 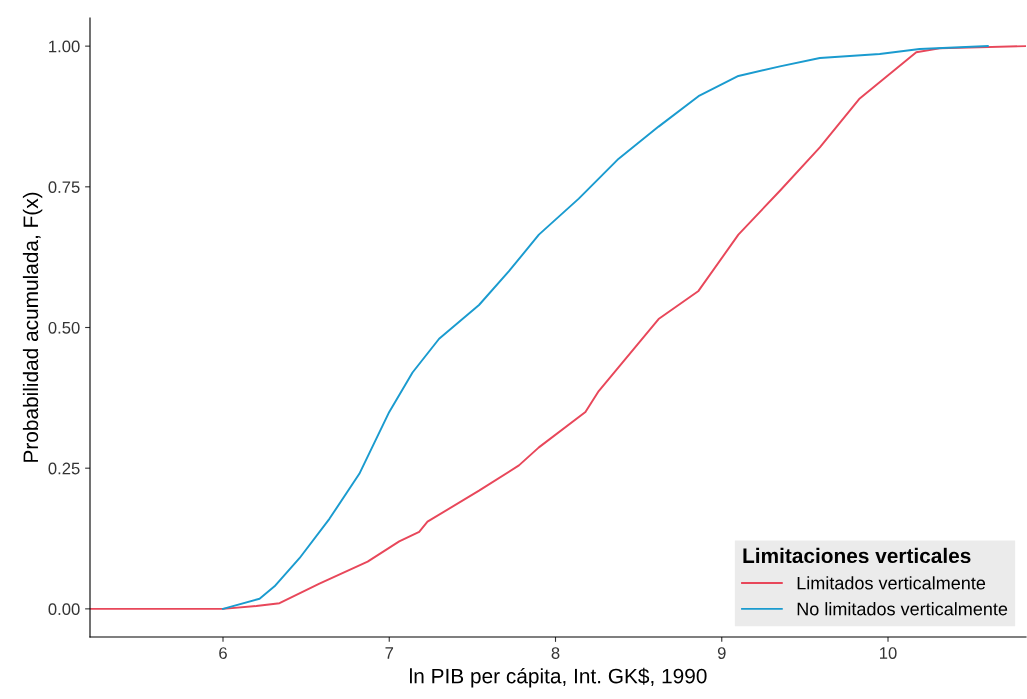 I want to click on x-tick-label: 8, so click(x=555, y=653).